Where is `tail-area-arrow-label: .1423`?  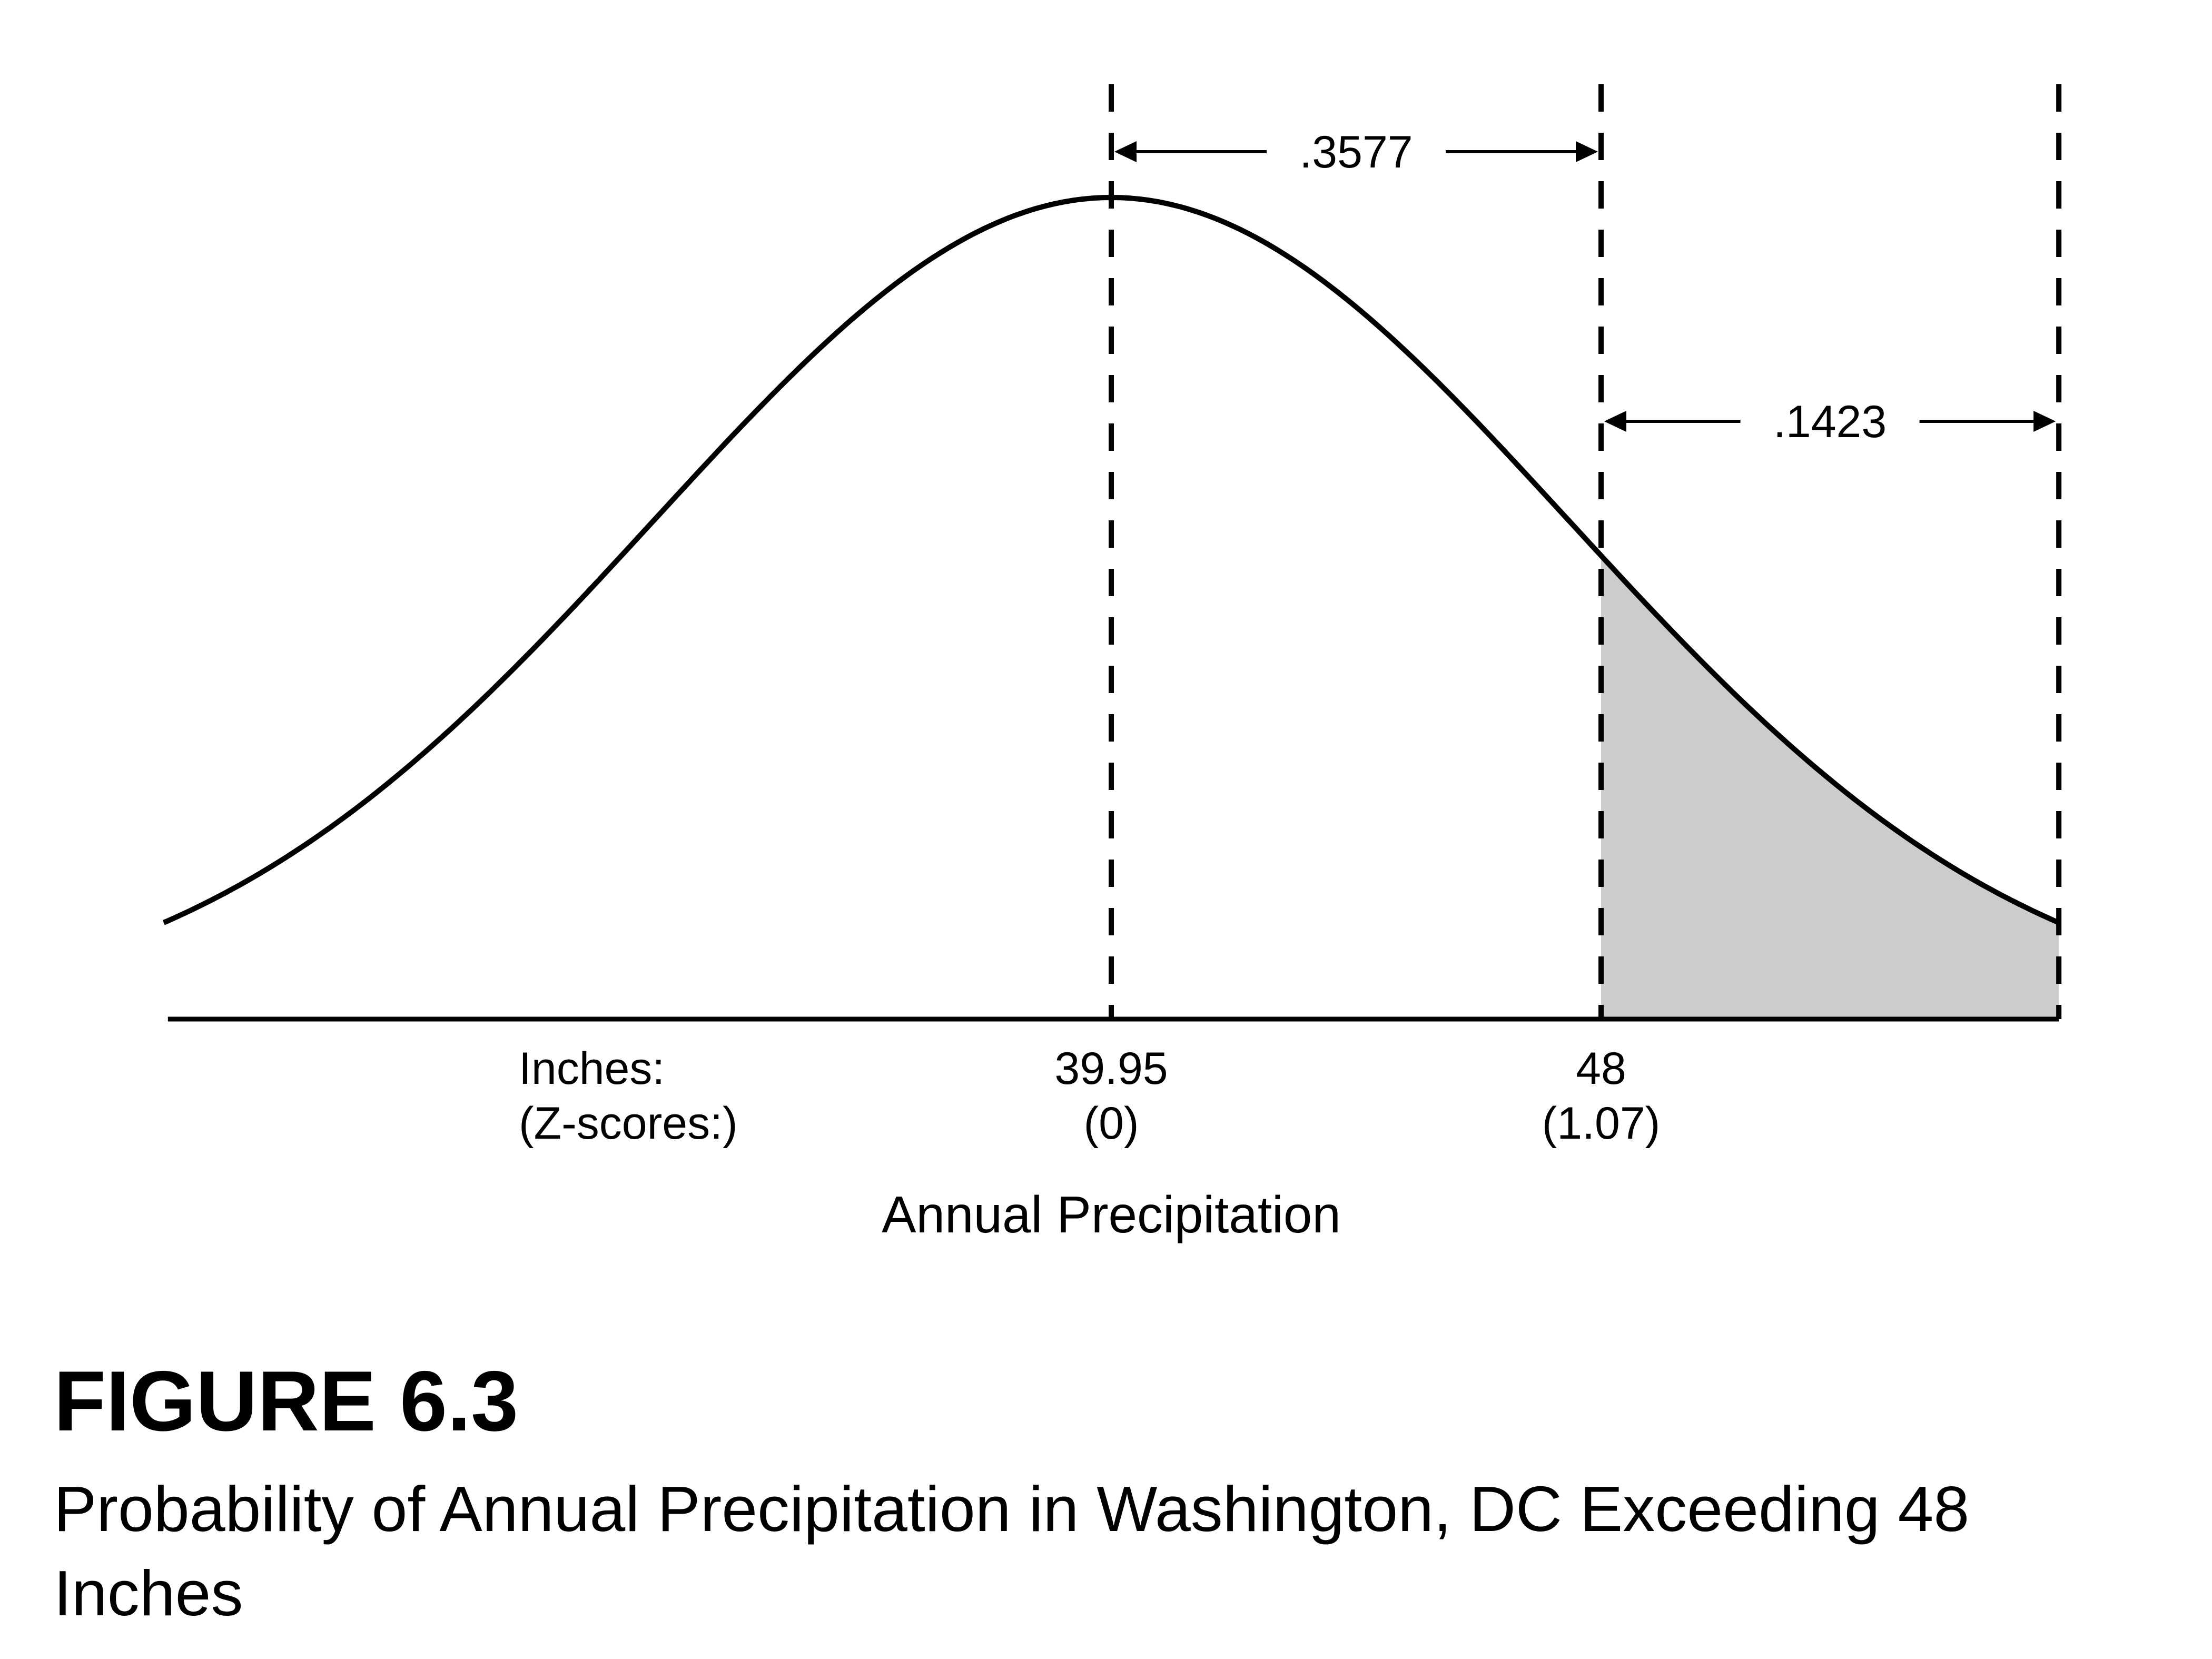
tail-area-arrow-label: .1423 is located at coordinates (1830, 422).